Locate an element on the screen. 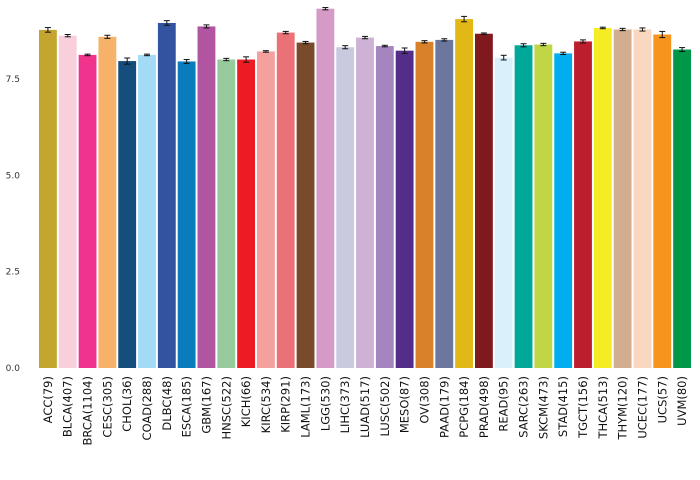 The image size is (700, 480). x-tick-label: THCA(513) is located at coordinates (603, 408).